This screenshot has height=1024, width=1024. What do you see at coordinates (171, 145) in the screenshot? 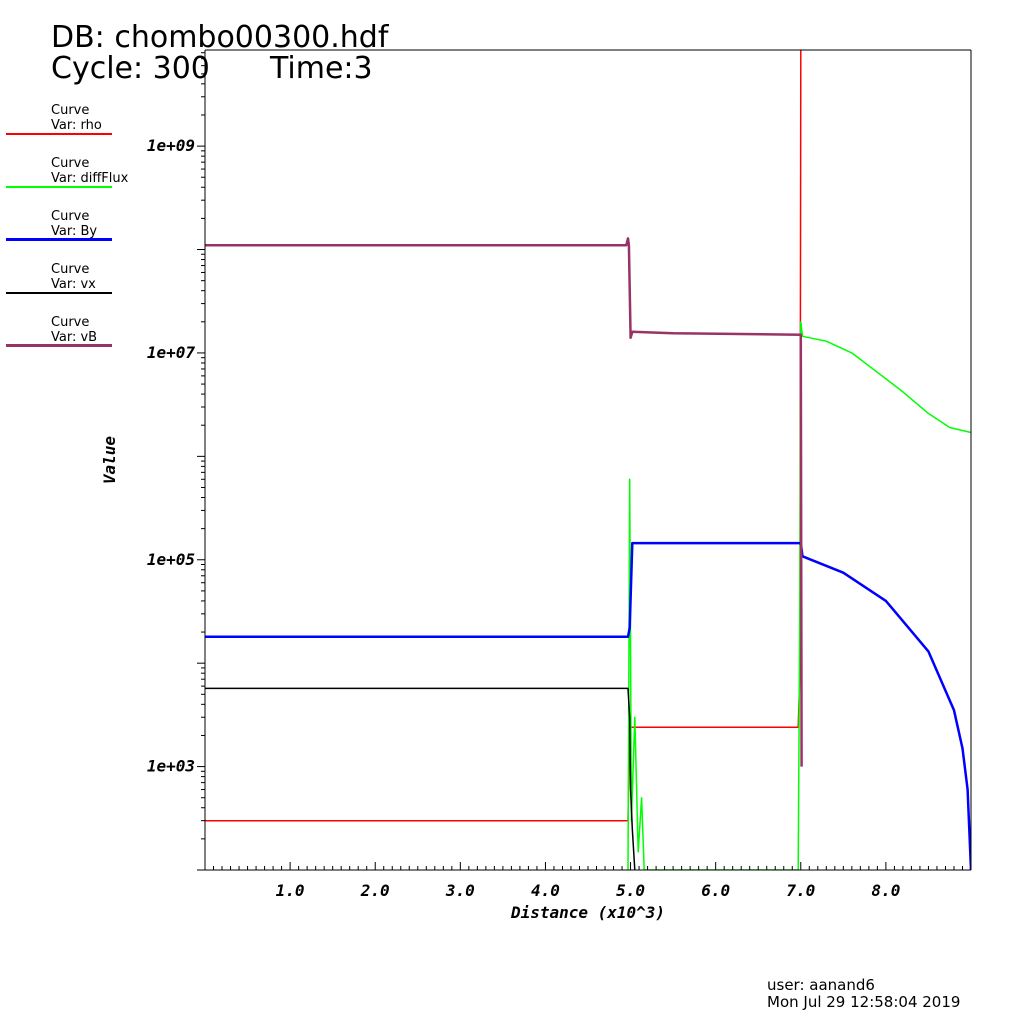
I see `y-tick-label: 1e+09` at bounding box center [171, 145].